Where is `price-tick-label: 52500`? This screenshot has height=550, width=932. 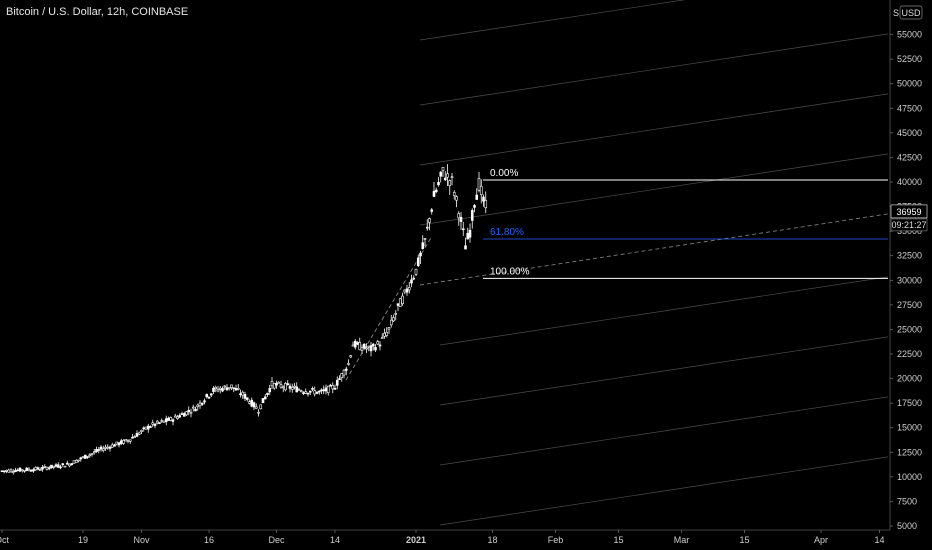
price-tick-label: 52500 is located at coordinates (909, 59).